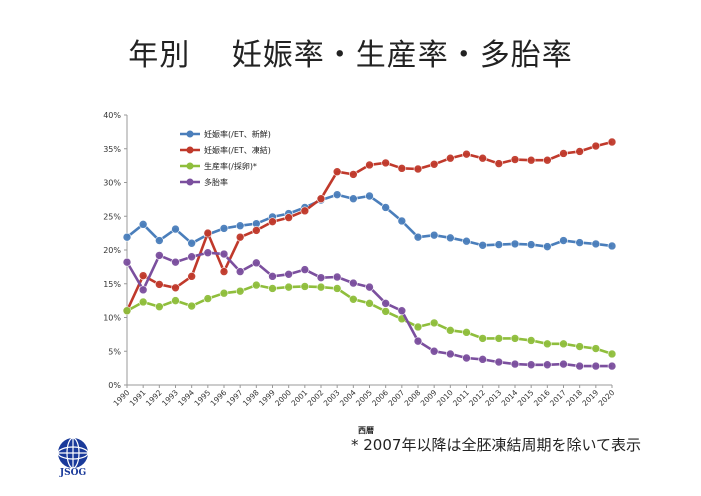  What do you see at coordinates (413, 398) in the screenshot?
I see `x-tick-label: 2008` at bounding box center [413, 398].